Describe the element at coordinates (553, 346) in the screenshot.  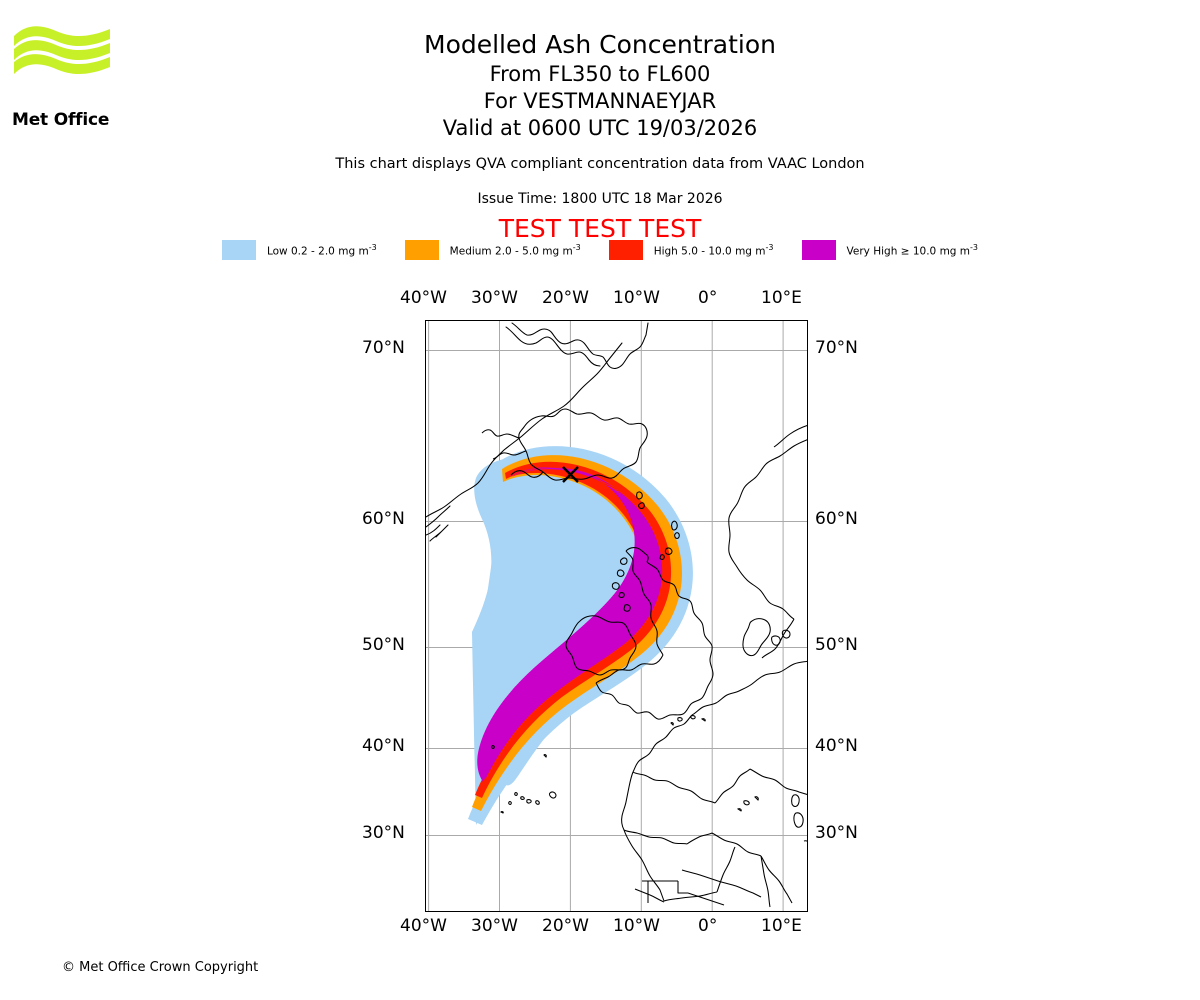
I see `coastline-greenland-inner` at that location.